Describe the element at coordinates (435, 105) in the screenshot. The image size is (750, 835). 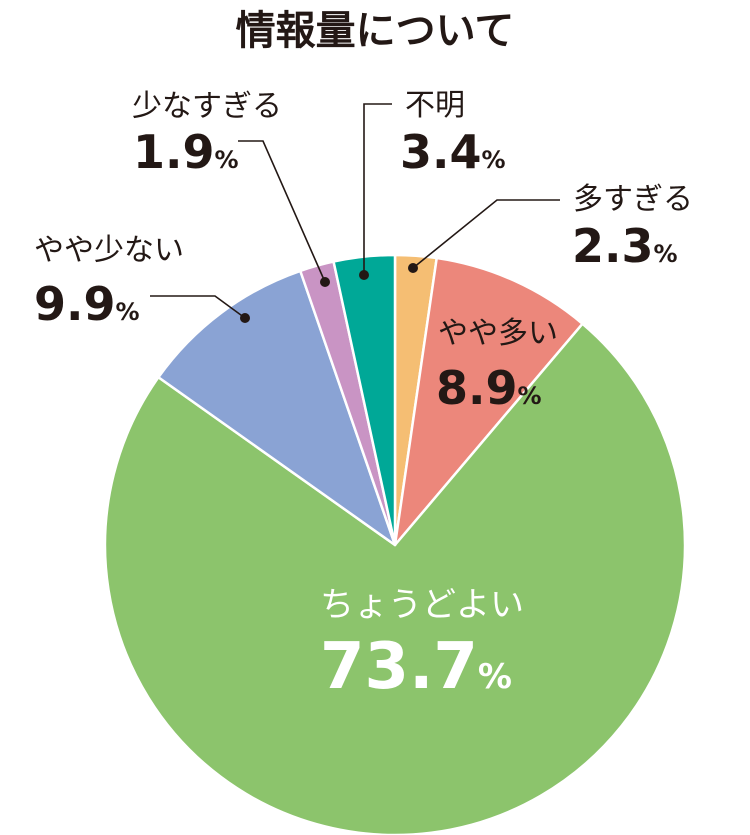
I see `slice-label-fumei: 不明` at that location.